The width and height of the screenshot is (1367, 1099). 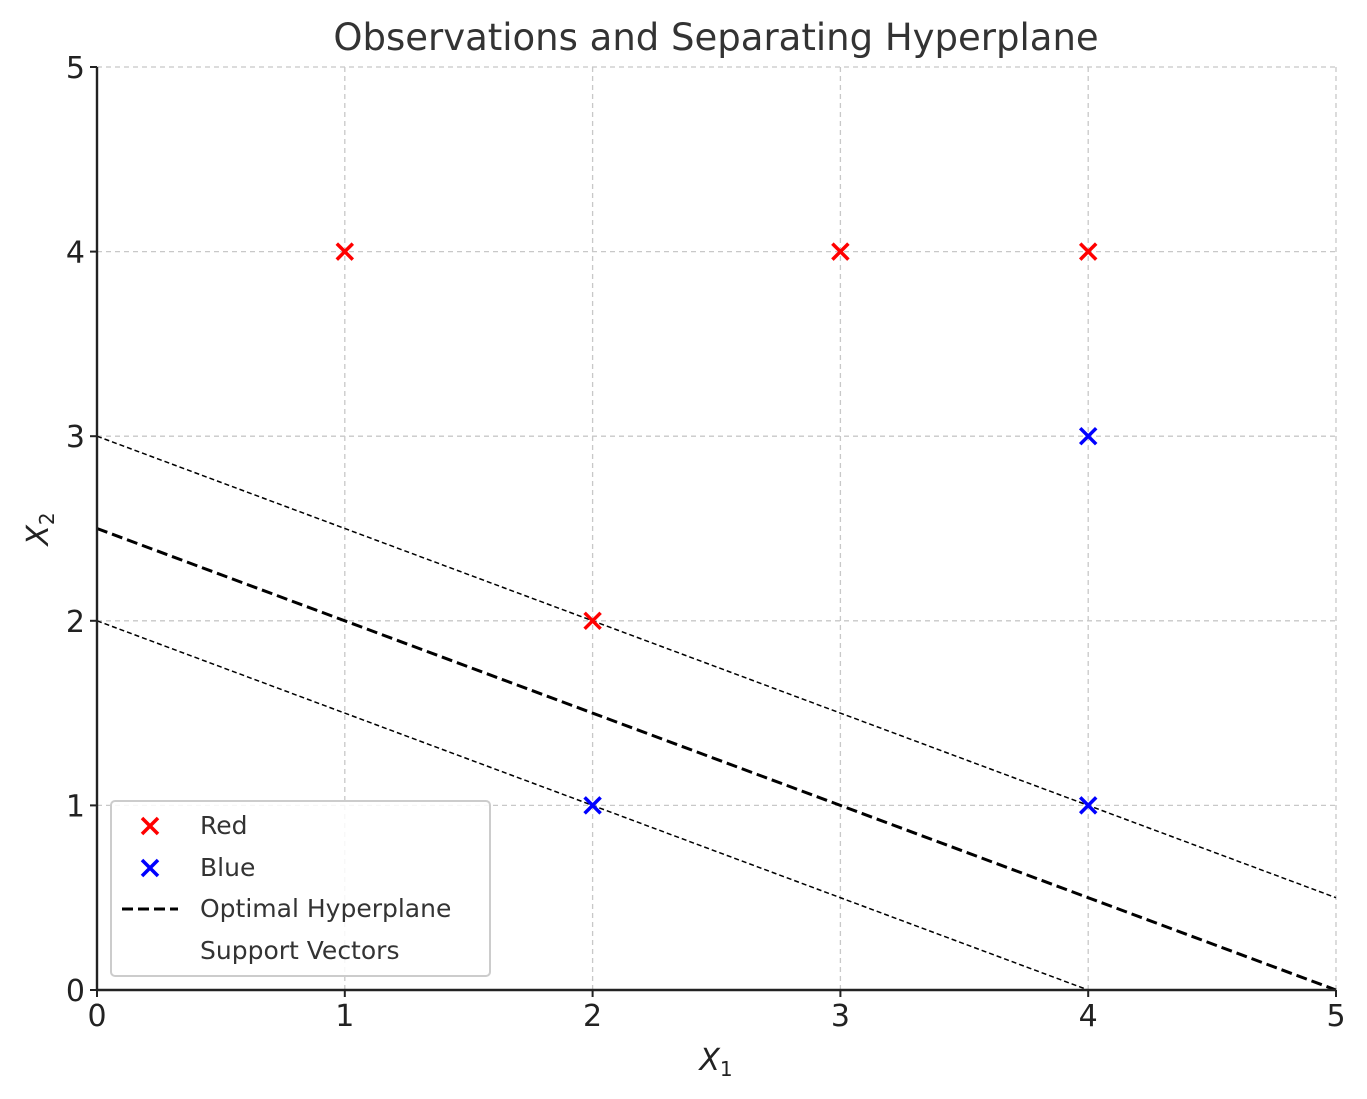 I want to click on legend-hyperplane-label: Optimal Hyperplane, so click(x=325, y=908).